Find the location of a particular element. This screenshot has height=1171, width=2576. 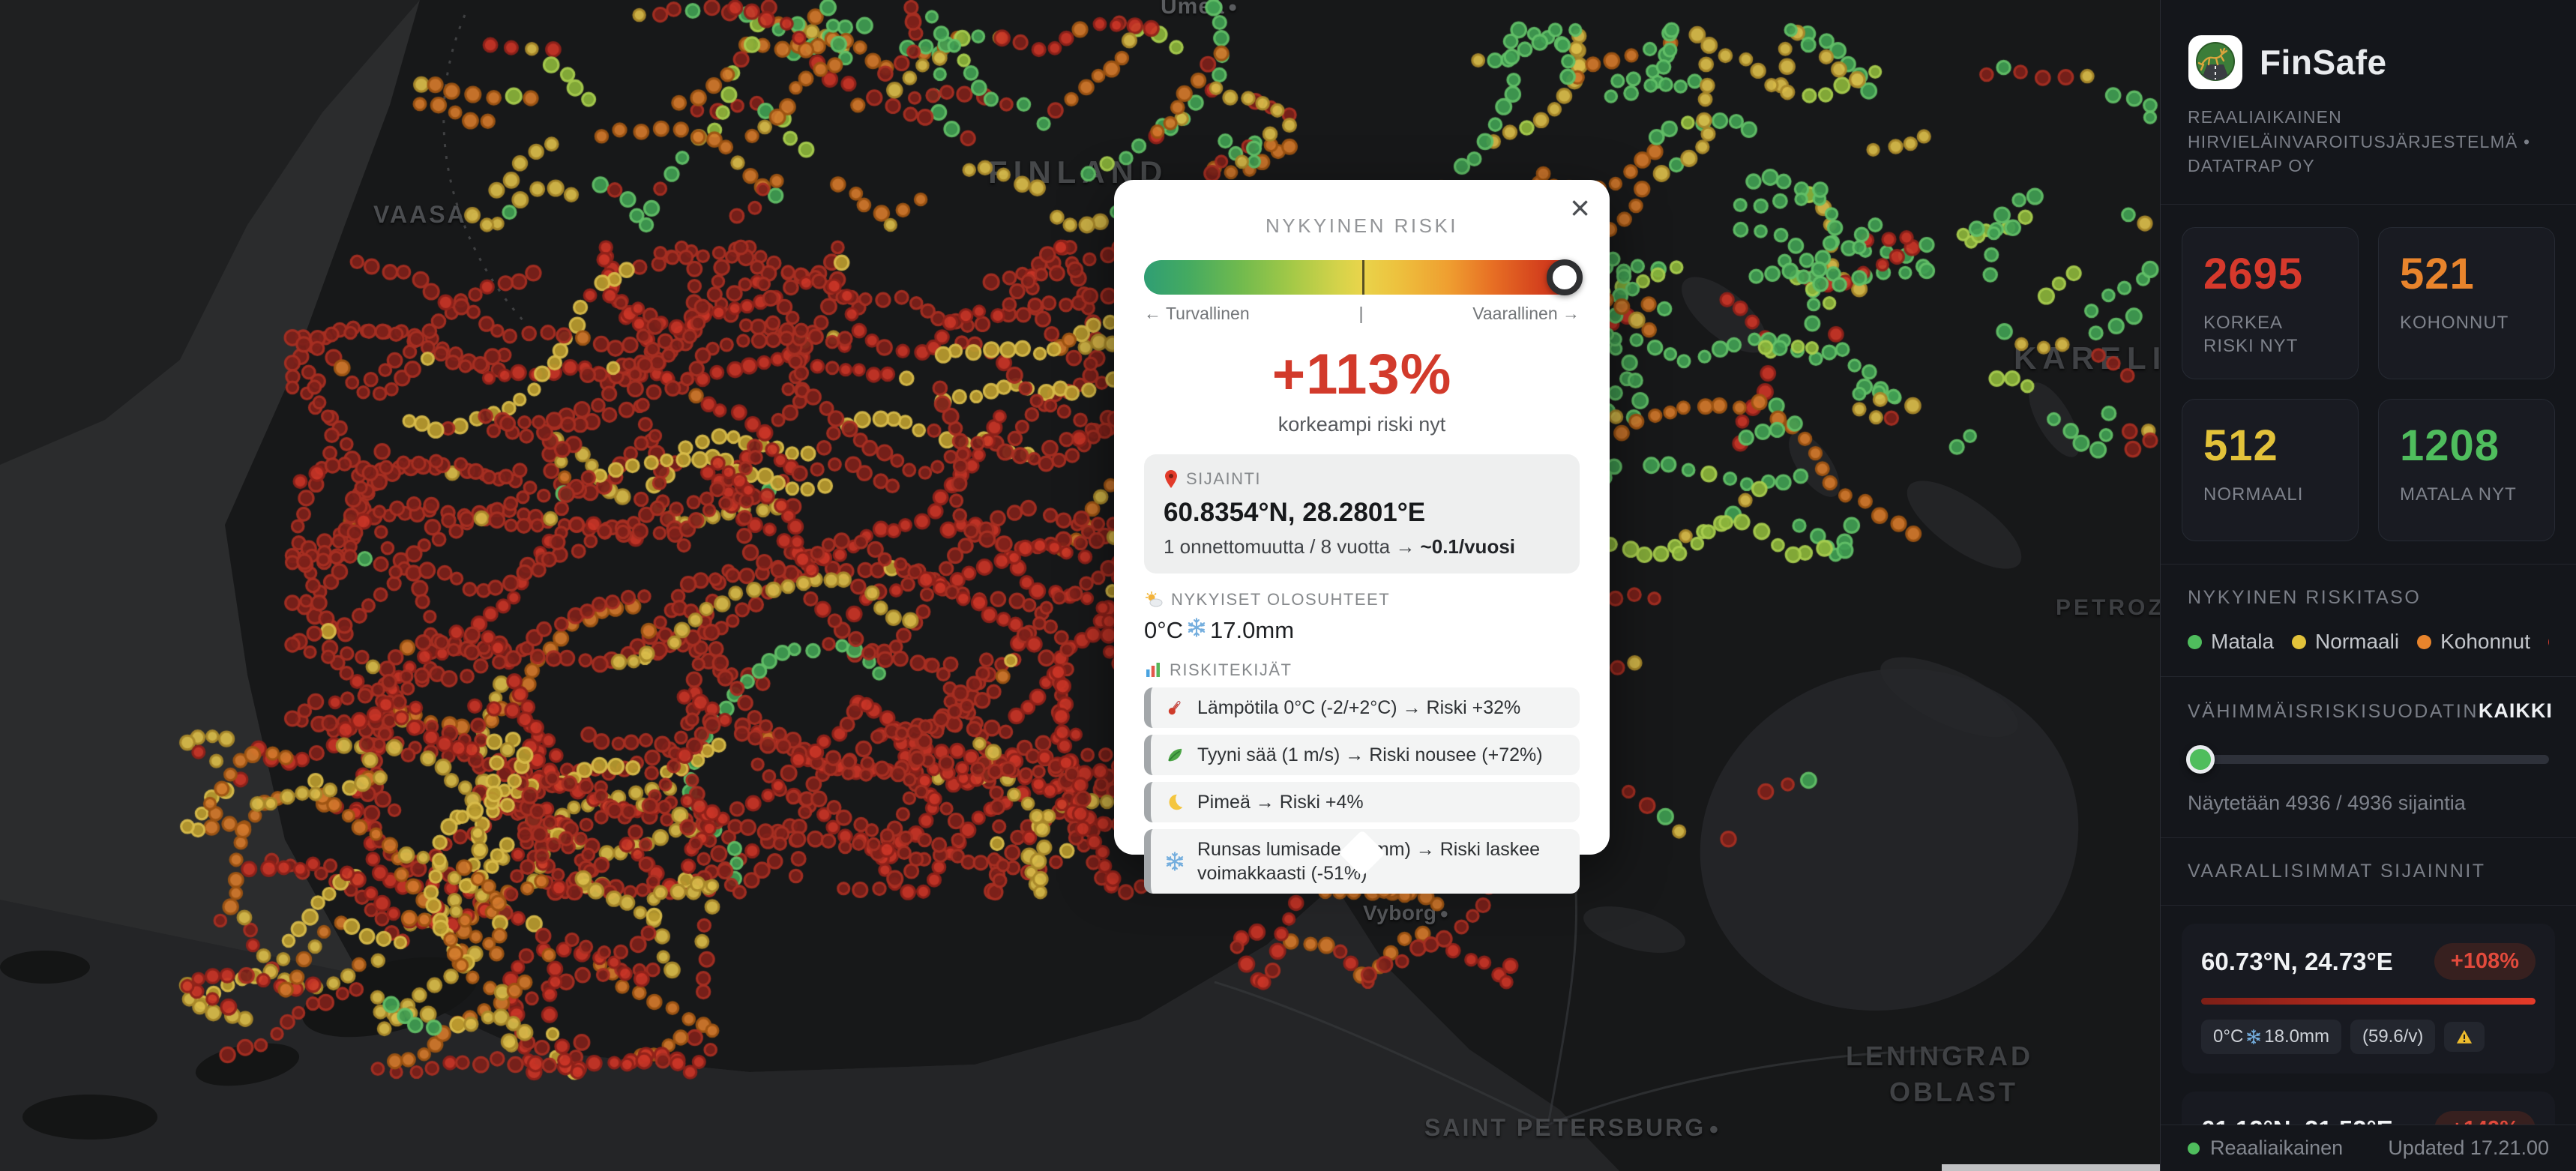

stat-value: 512 is located at coordinates (2240, 446).